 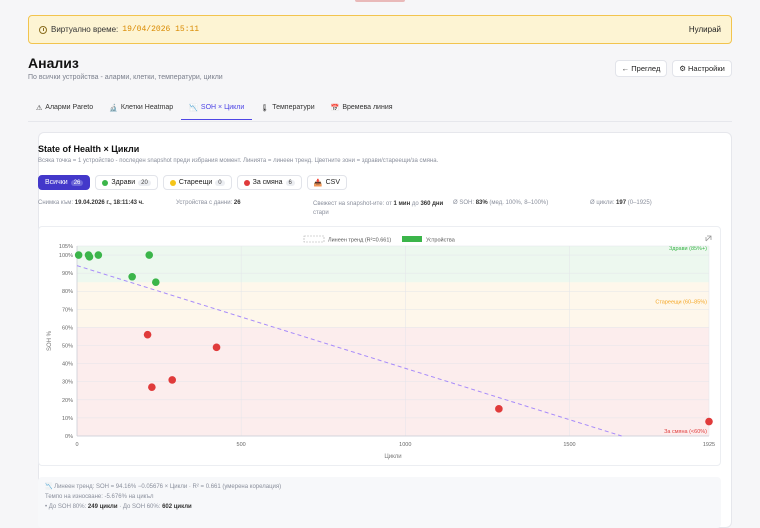 I want to click on y-tick-label: 70%, so click(x=67, y=310).